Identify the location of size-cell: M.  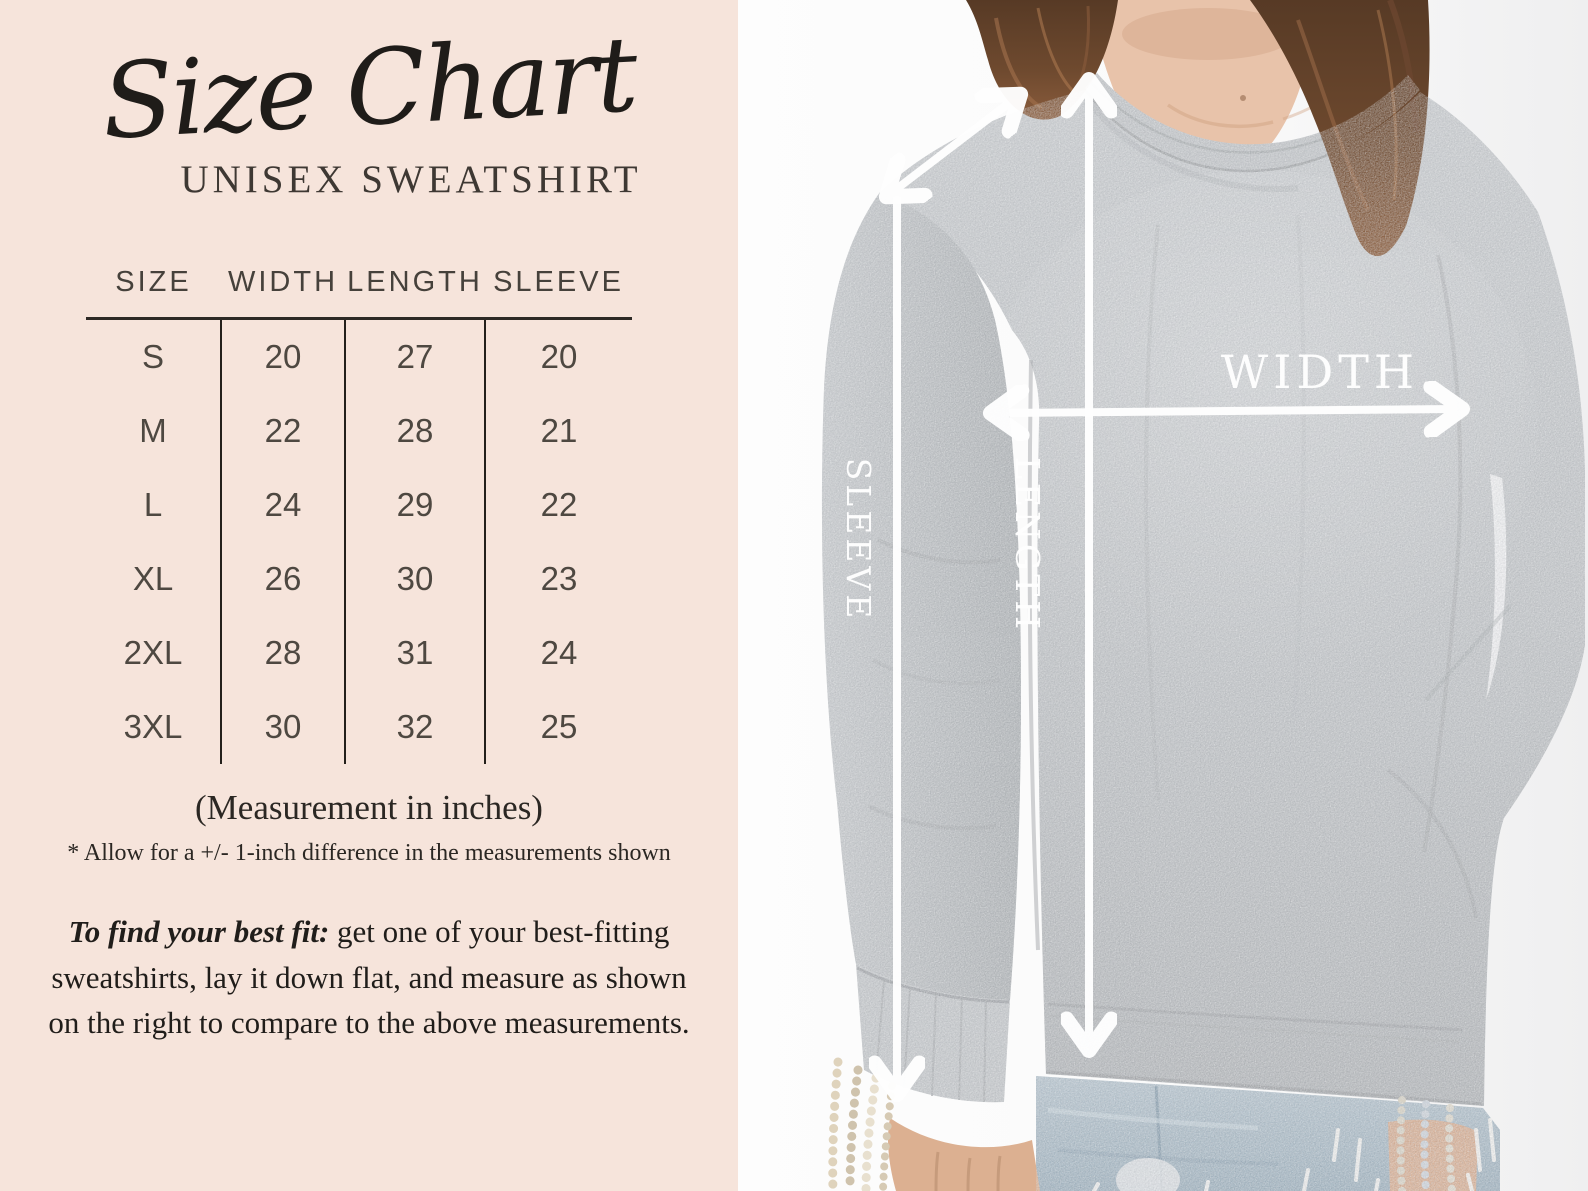
(153, 431).